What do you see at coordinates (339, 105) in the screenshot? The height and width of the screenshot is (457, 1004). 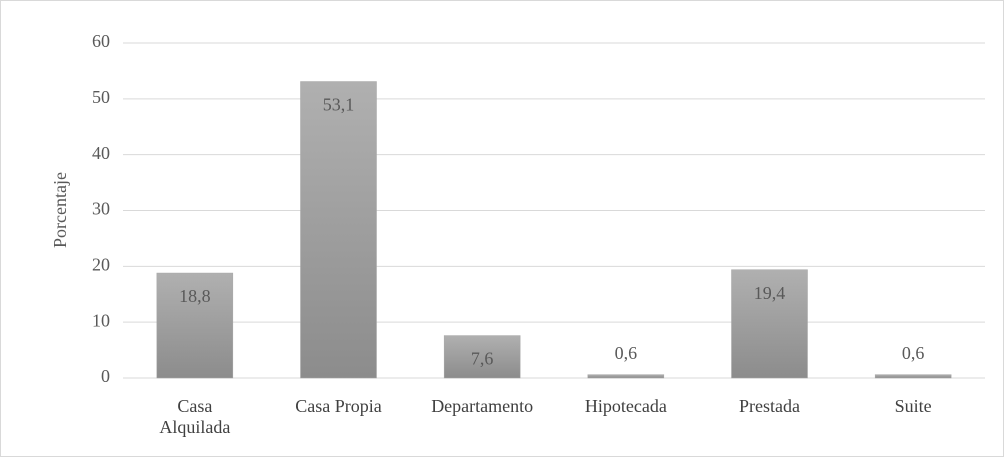 I see `value-label: 53,1` at bounding box center [339, 105].